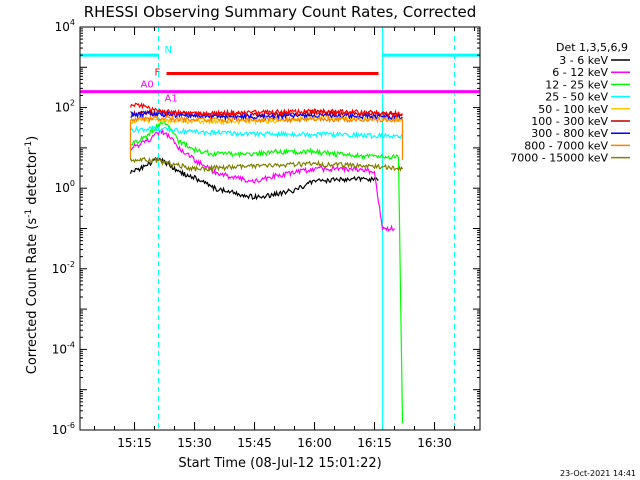 The height and width of the screenshot is (480, 640). I want to click on legend-entry-6: 300 - 800 keV, so click(569, 133).